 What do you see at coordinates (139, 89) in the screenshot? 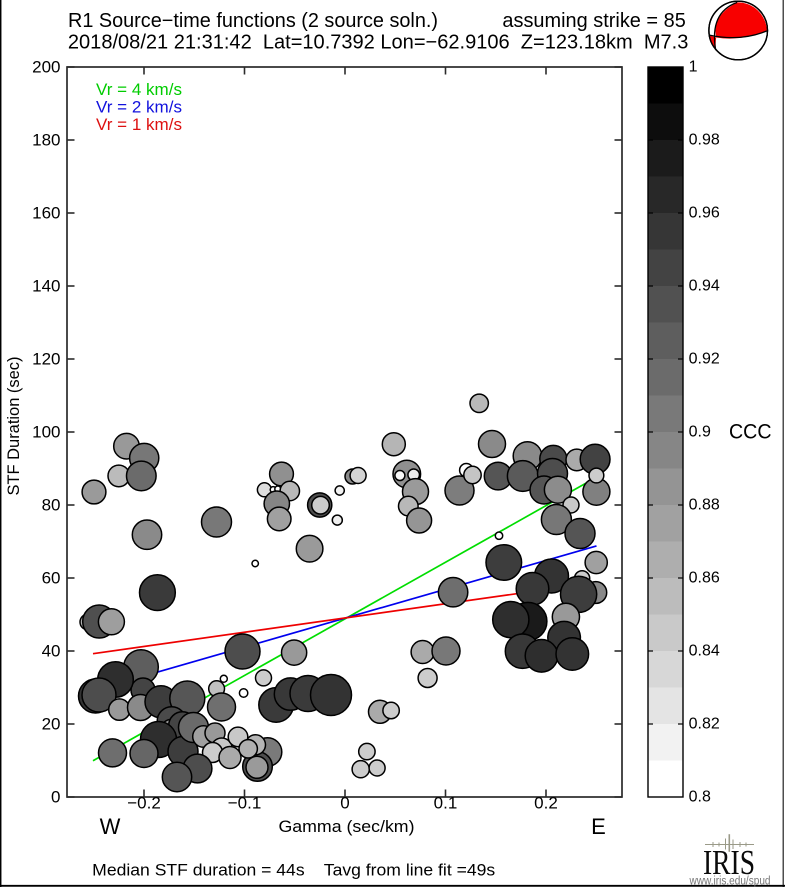
I see `svg-text: Vr = 4 km/s` at bounding box center [139, 89].